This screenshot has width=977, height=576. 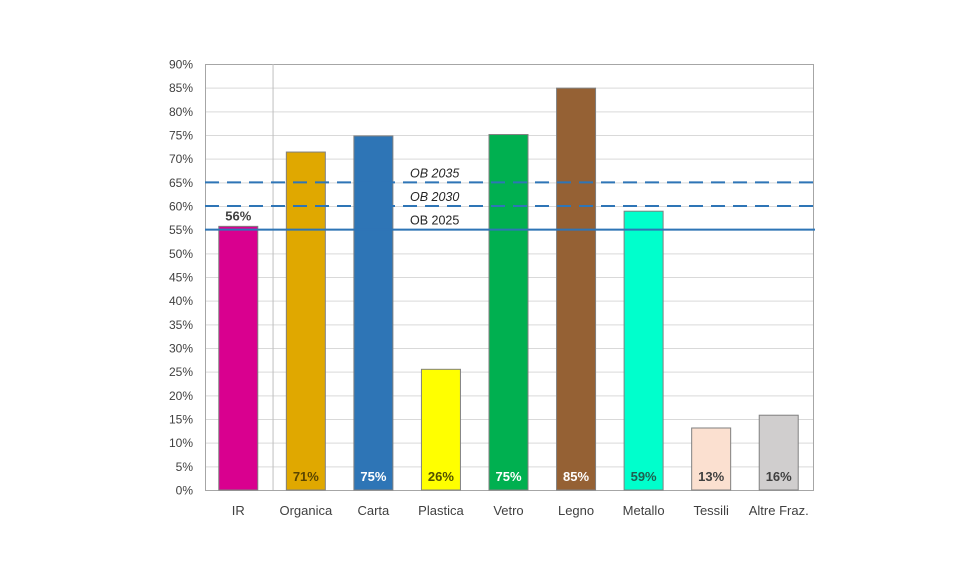 What do you see at coordinates (181, 65) in the screenshot?
I see `y-tick-label: 90%` at bounding box center [181, 65].